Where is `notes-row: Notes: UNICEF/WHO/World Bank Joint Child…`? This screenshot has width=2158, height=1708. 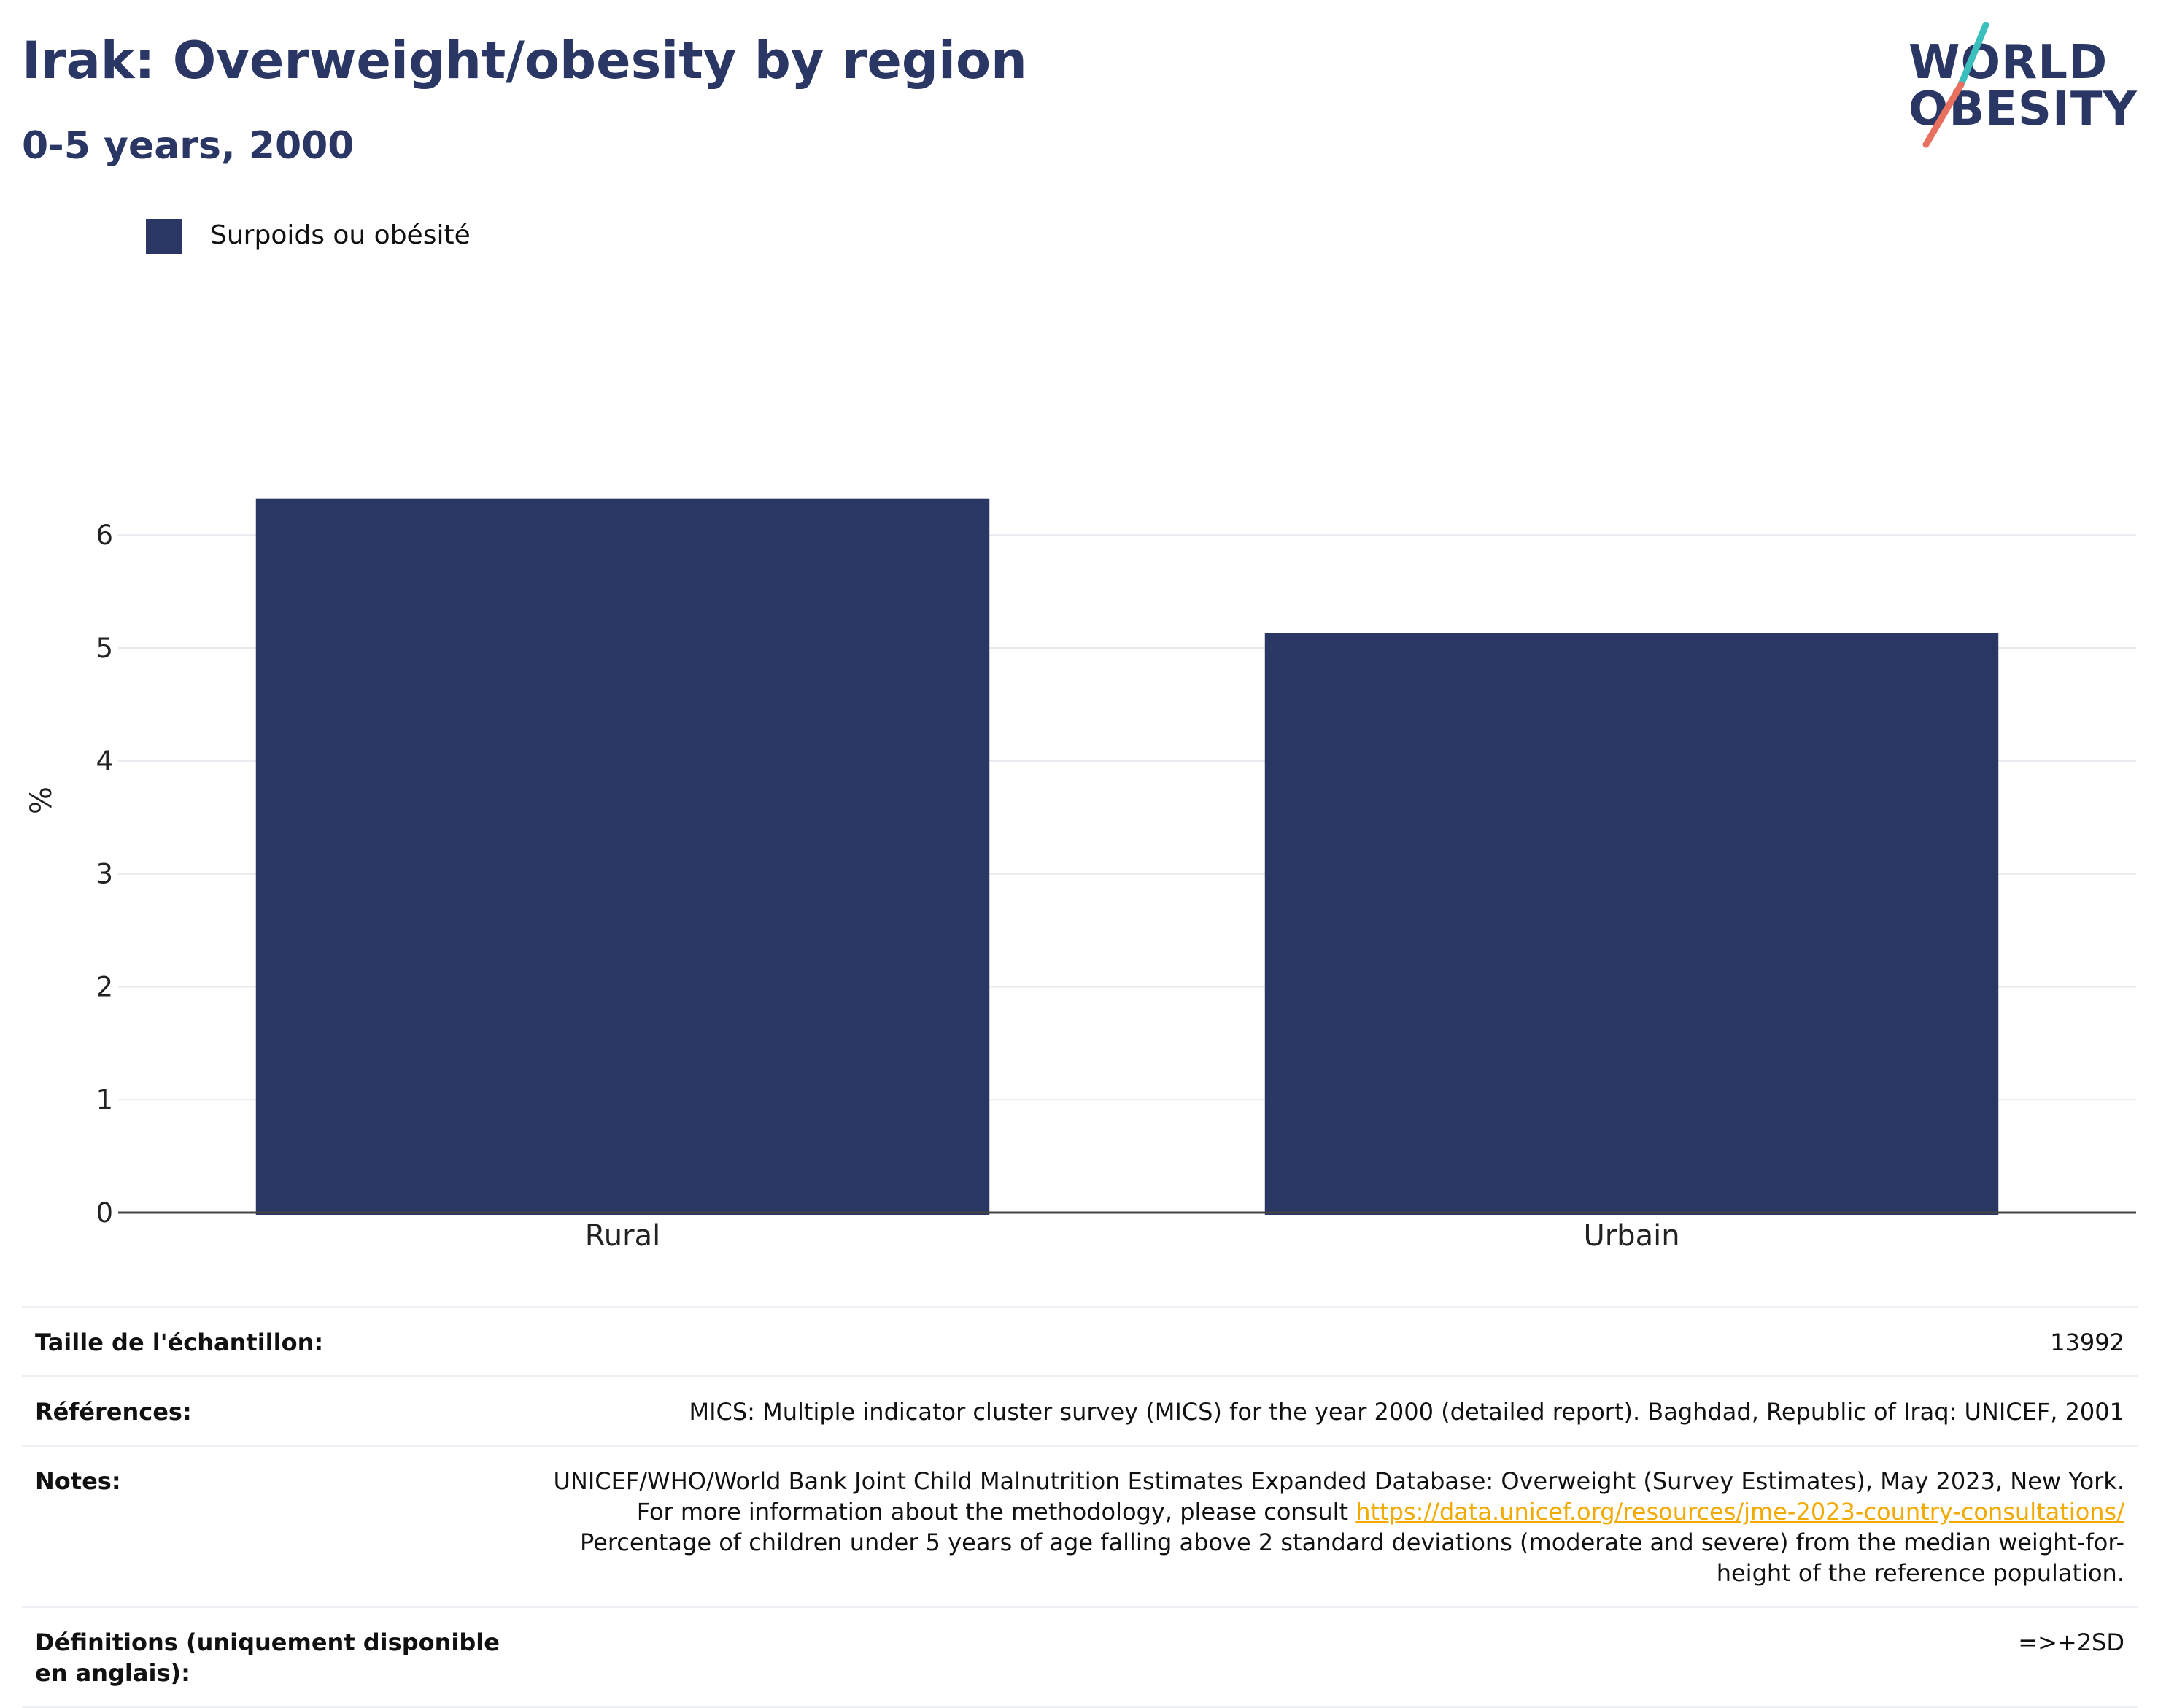
notes-row: Notes: UNICEF/WHO/World Bank Joint Child… is located at coordinates (1080, 1526).